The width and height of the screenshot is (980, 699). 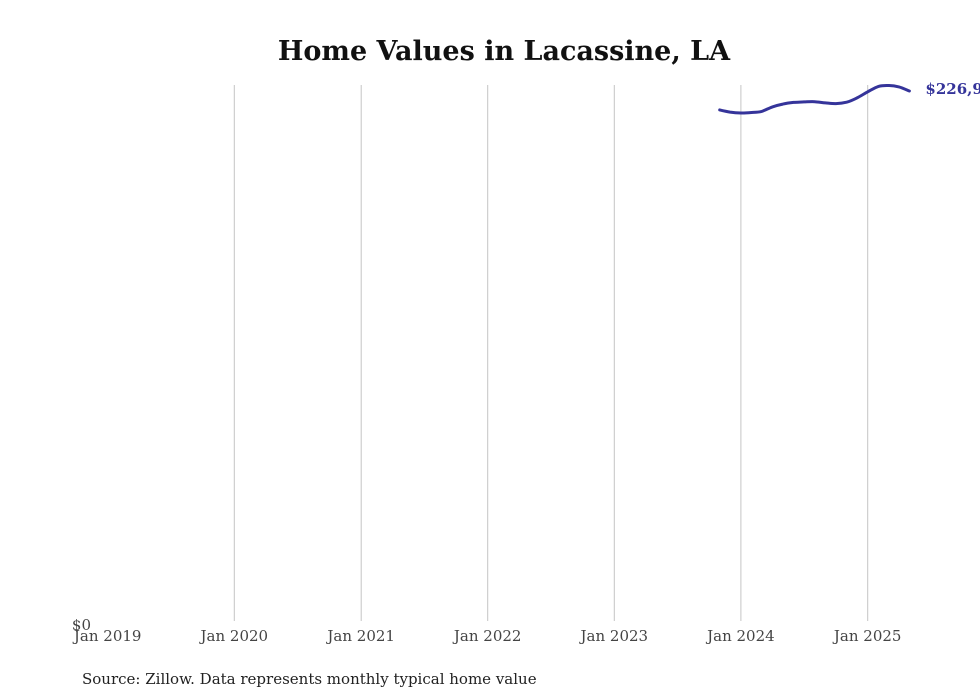 I want to click on y-tick-label-zero: $0, so click(x=81, y=625).